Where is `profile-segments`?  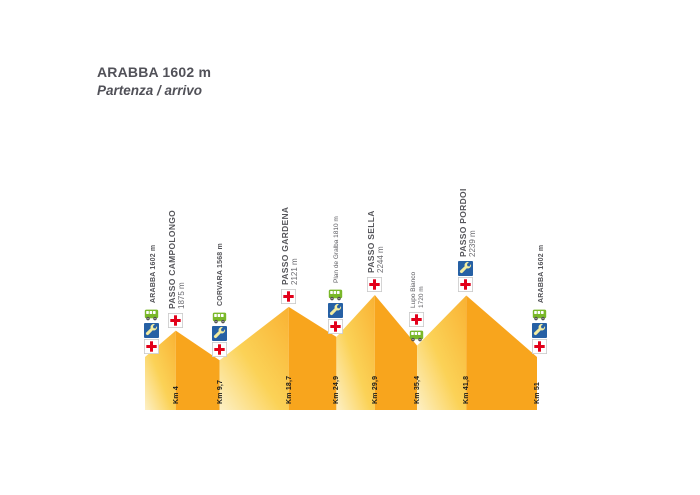
profile-segments is located at coordinates (341, 352).